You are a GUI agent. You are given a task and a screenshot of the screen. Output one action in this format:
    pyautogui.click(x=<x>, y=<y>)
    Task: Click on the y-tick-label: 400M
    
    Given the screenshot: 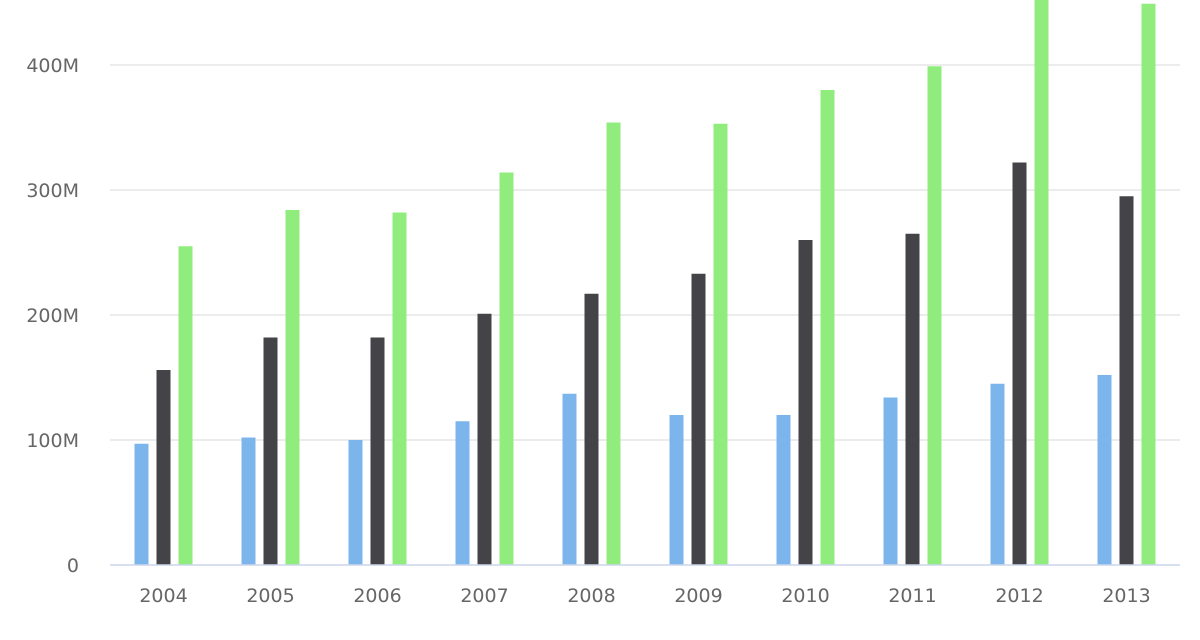 What is the action you would take?
    pyautogui.click(x=52, y=66)
    